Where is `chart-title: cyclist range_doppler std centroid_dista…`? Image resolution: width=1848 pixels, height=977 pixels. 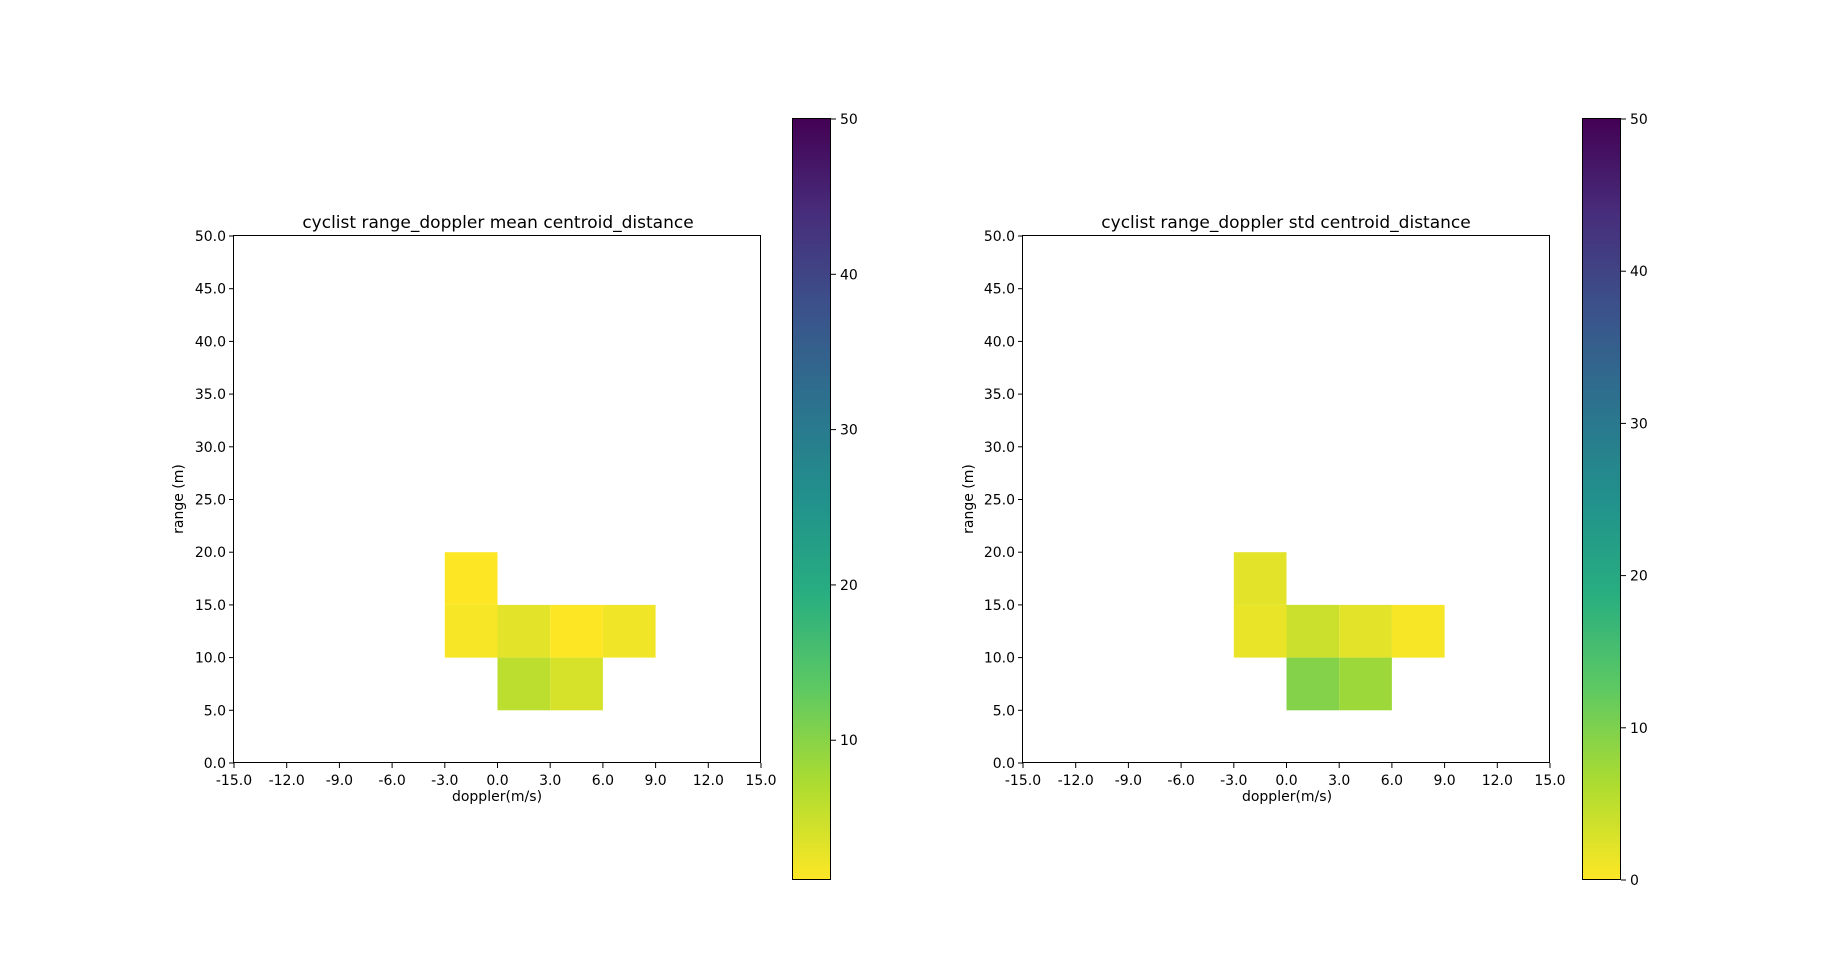 chart-title: cyclist range_doppler std centroid_dista… is located at coordinates (1285, 223).